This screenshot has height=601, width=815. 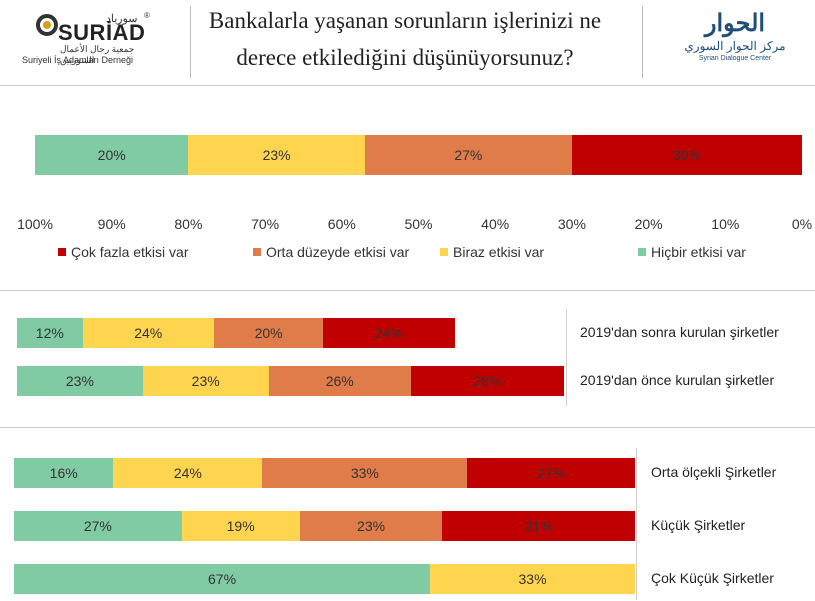 I want to click on legend-label: Orta düzeyde etkisi var, so click(x=338, y=252).